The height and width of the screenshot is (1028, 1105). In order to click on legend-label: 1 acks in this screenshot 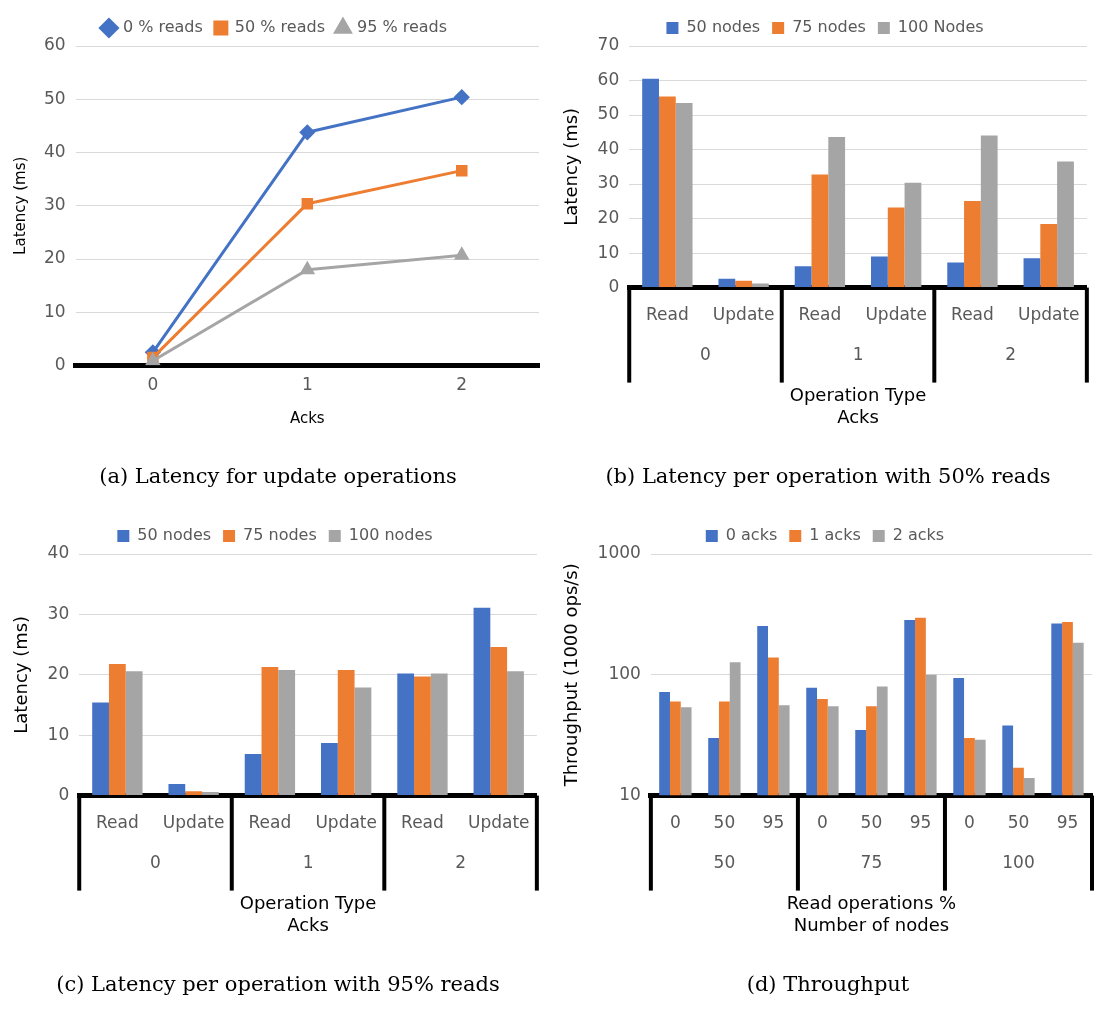, I will do `click(835, 535)`.